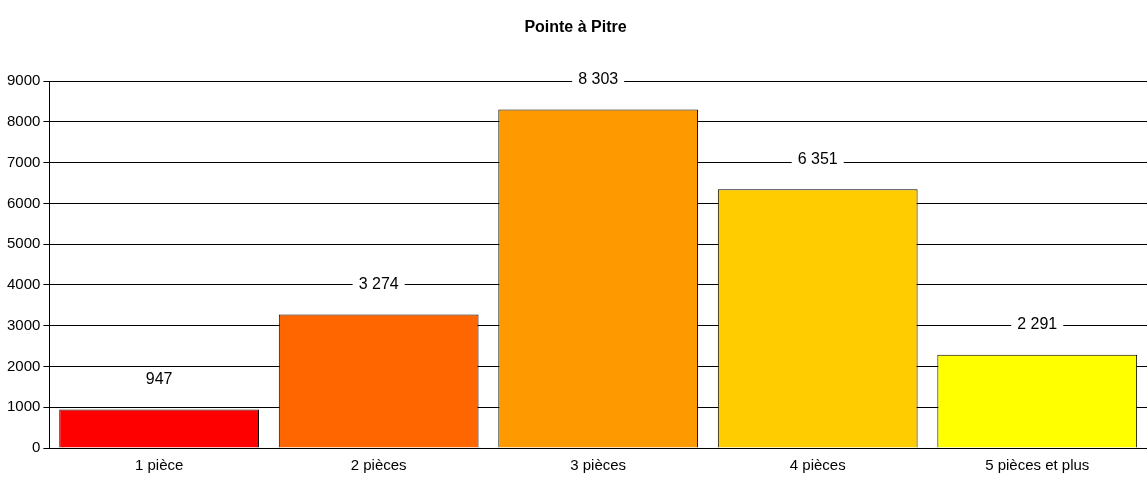 The width and height of the screenshot is (1147, 482). I want to click on y-tick-label: 3000, so click(23, 324).